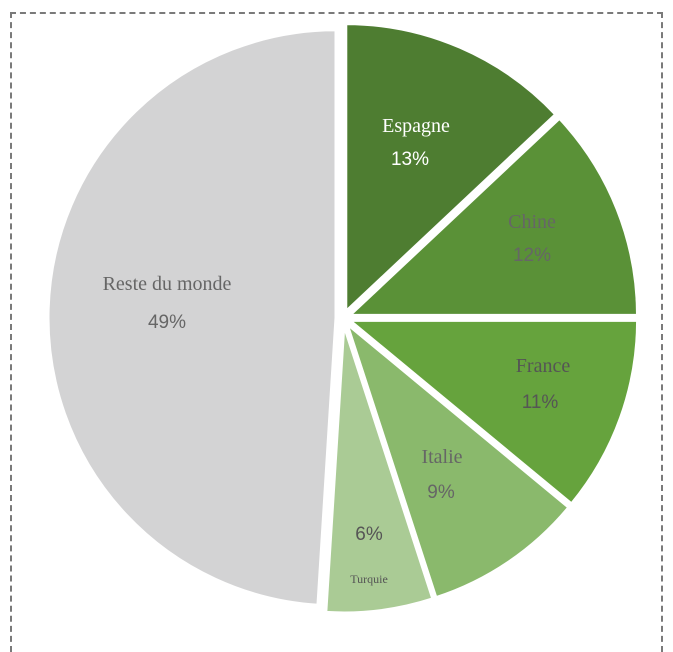 This screenshot has height=652, width=673. Describe the element at coordinates (167, 322) in the screenshot. I see `slice-value-reste-du-monde: 49%` at that location.